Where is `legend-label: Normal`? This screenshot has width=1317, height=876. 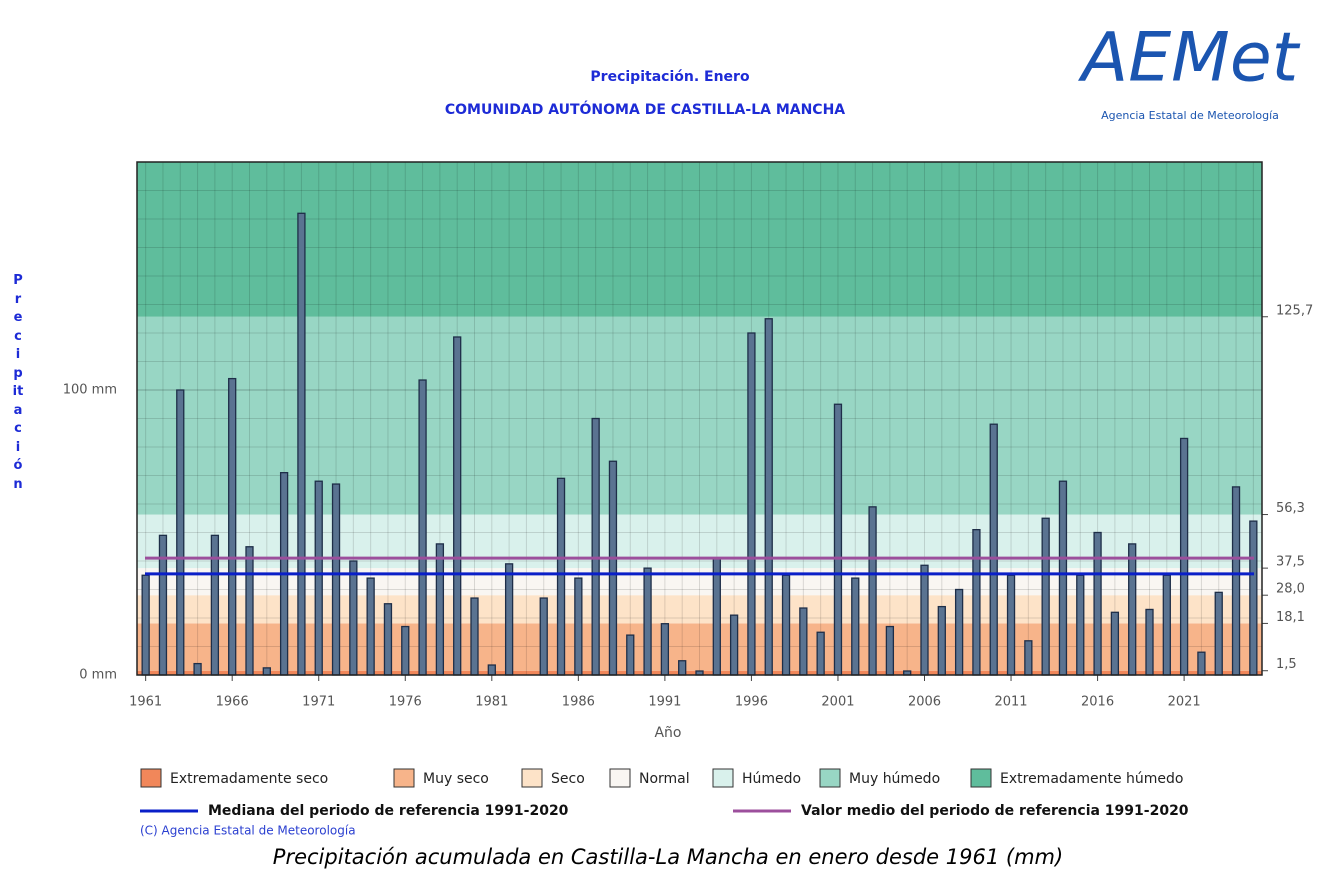
legend-label: Normal is located at coordinates (664, 779).